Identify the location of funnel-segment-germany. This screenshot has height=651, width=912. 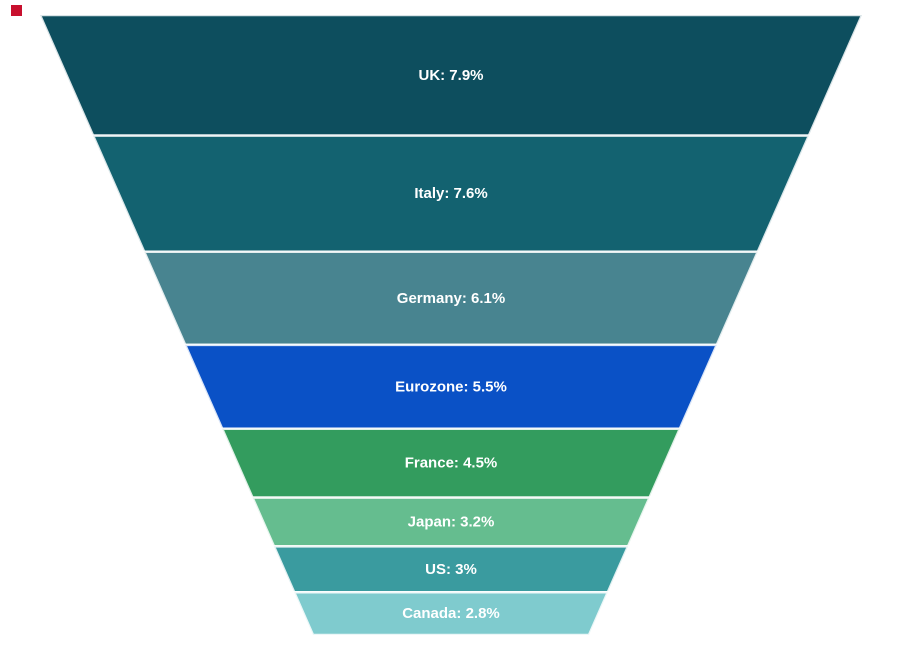
(451, 298).